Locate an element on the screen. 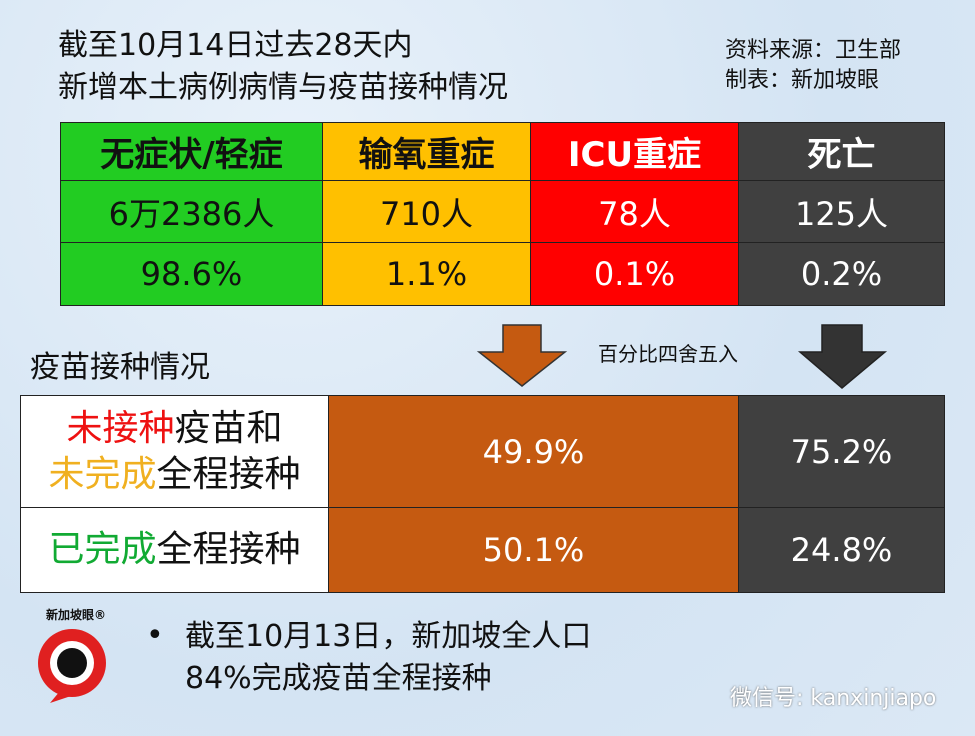 The image size is (975, 736). column-header: 输氧重症 is located at coordinates (426, 151).